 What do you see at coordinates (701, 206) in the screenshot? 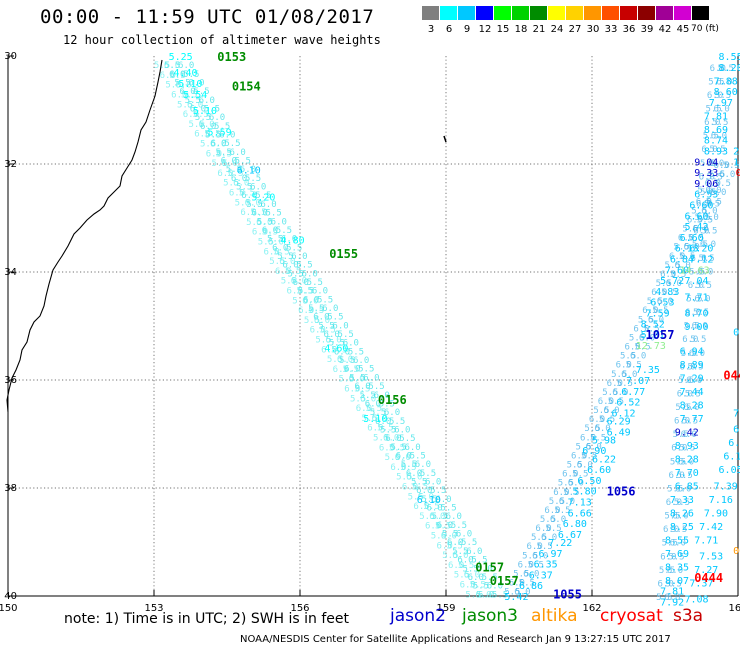
I see `swh-reading: 6.60` at bounding box center [701, 206].